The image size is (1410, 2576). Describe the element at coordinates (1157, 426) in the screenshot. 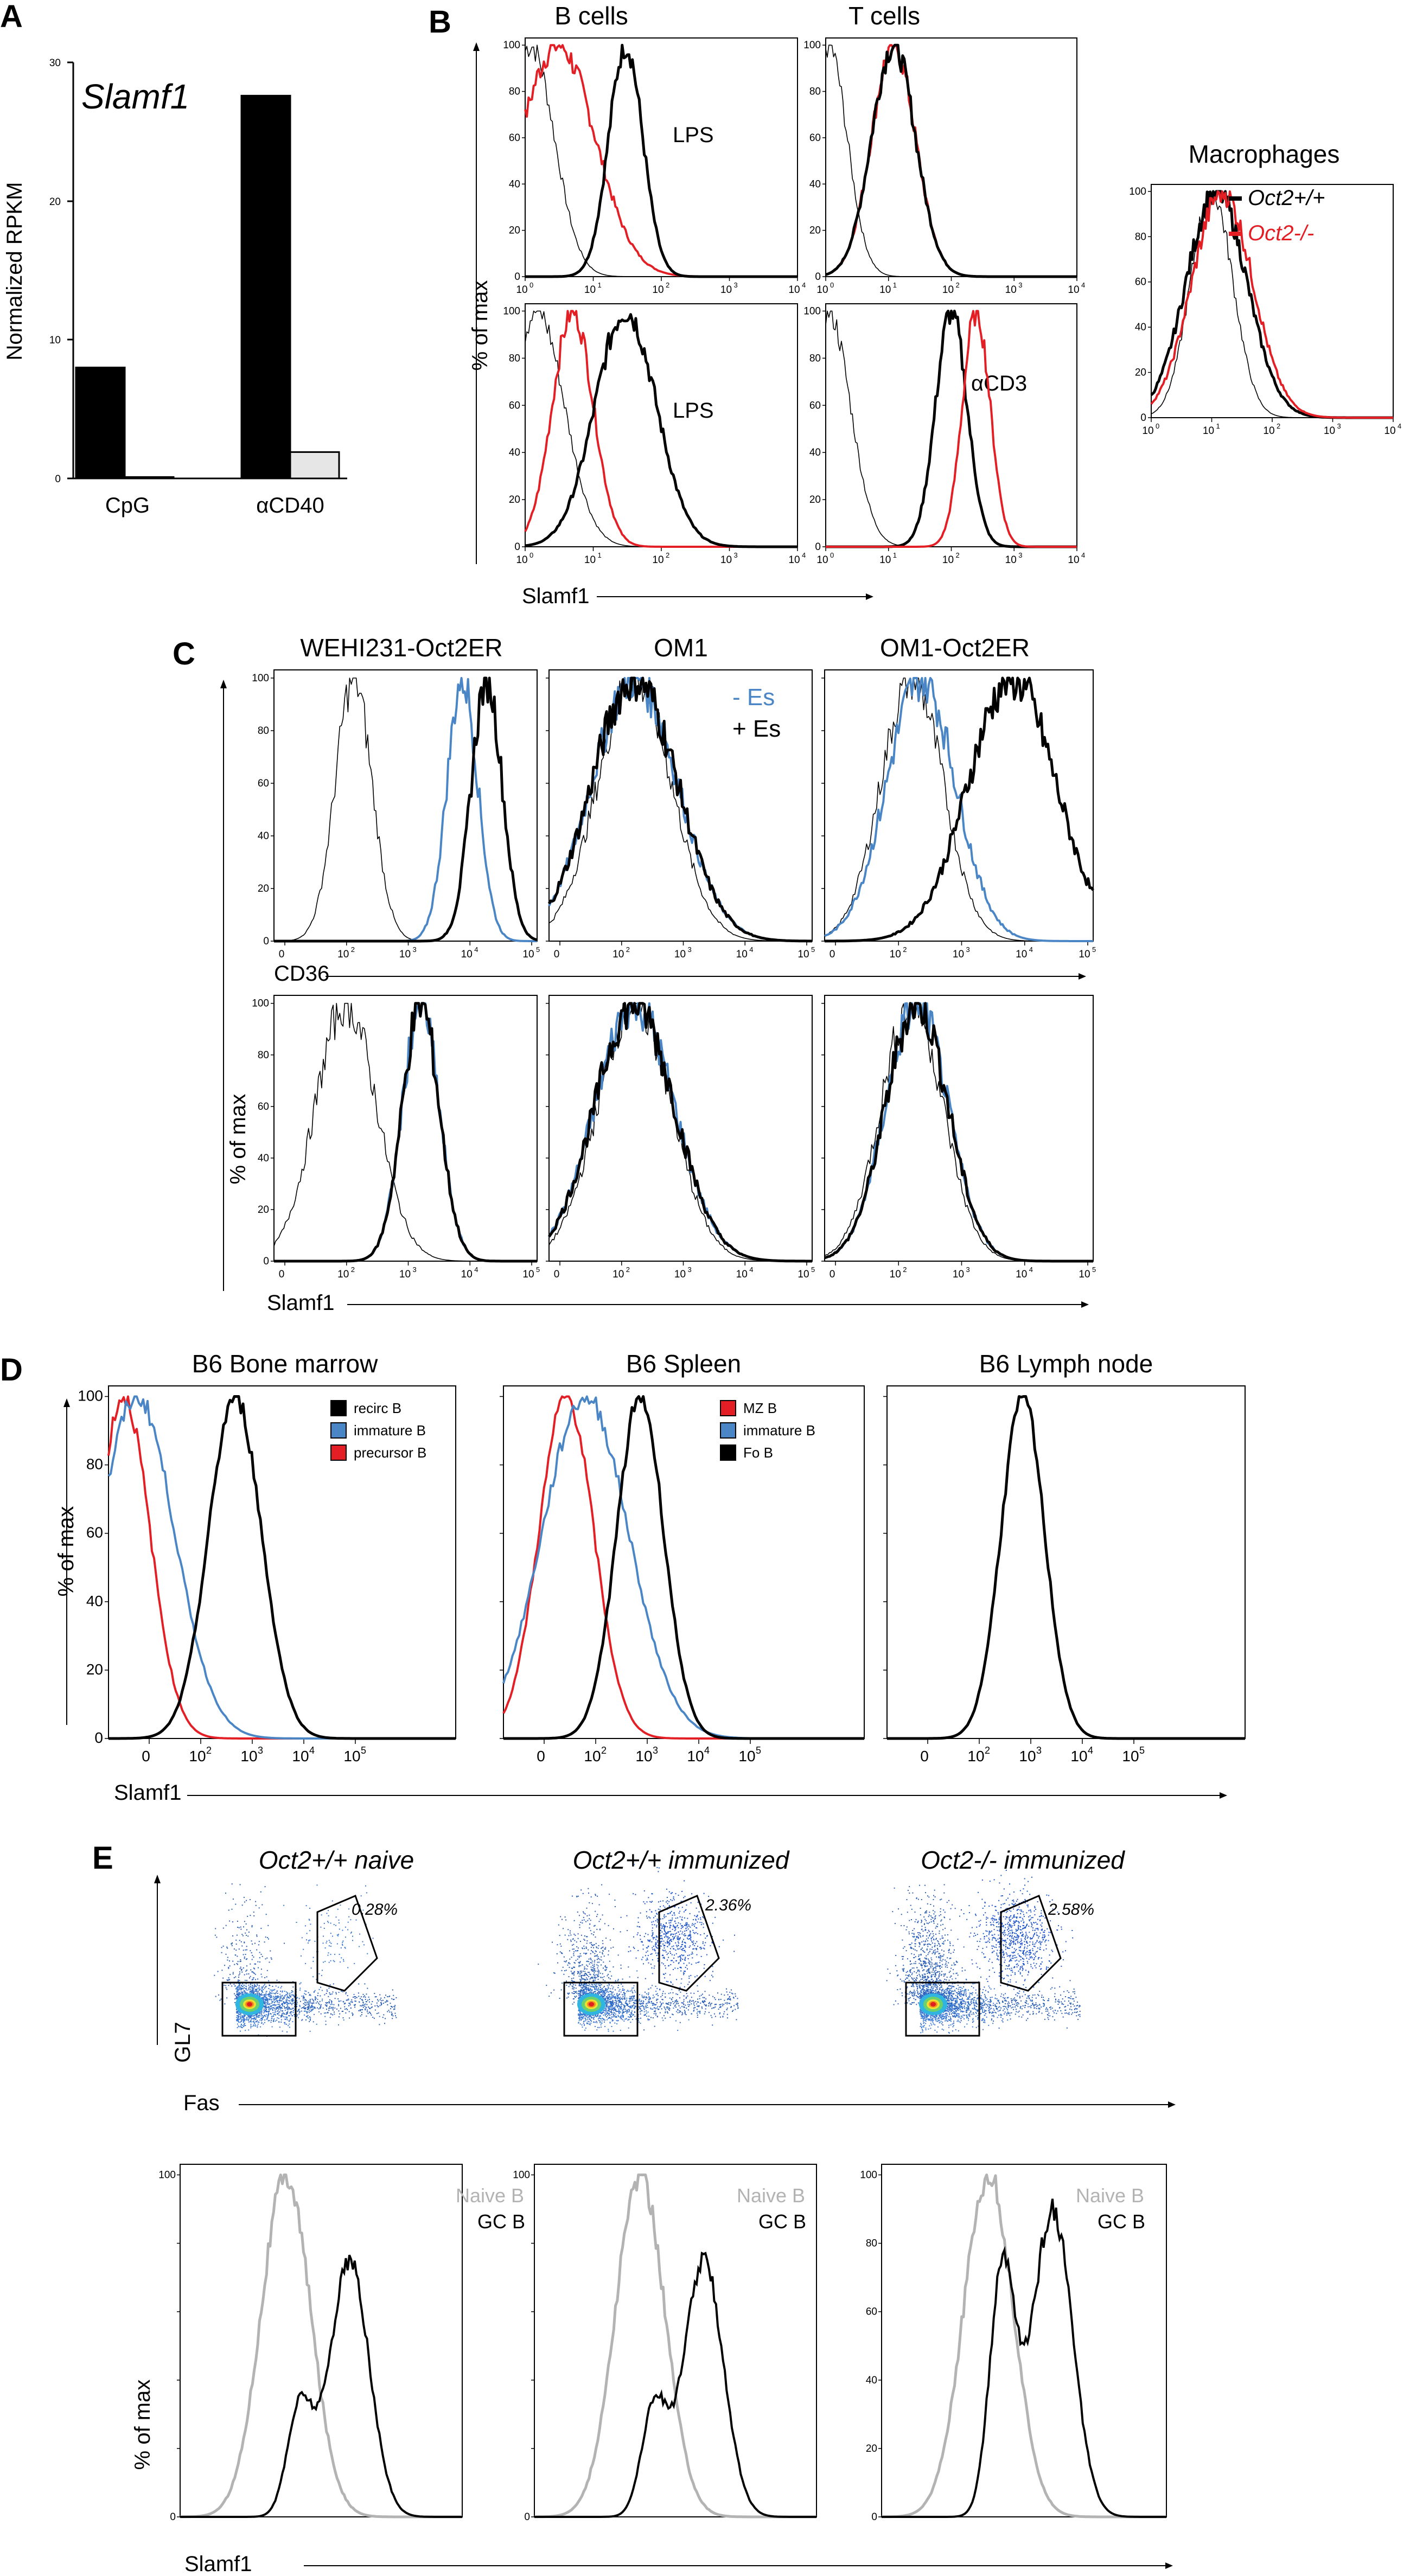

I see `b-hist-4-xtick-exp: 0` at that location.